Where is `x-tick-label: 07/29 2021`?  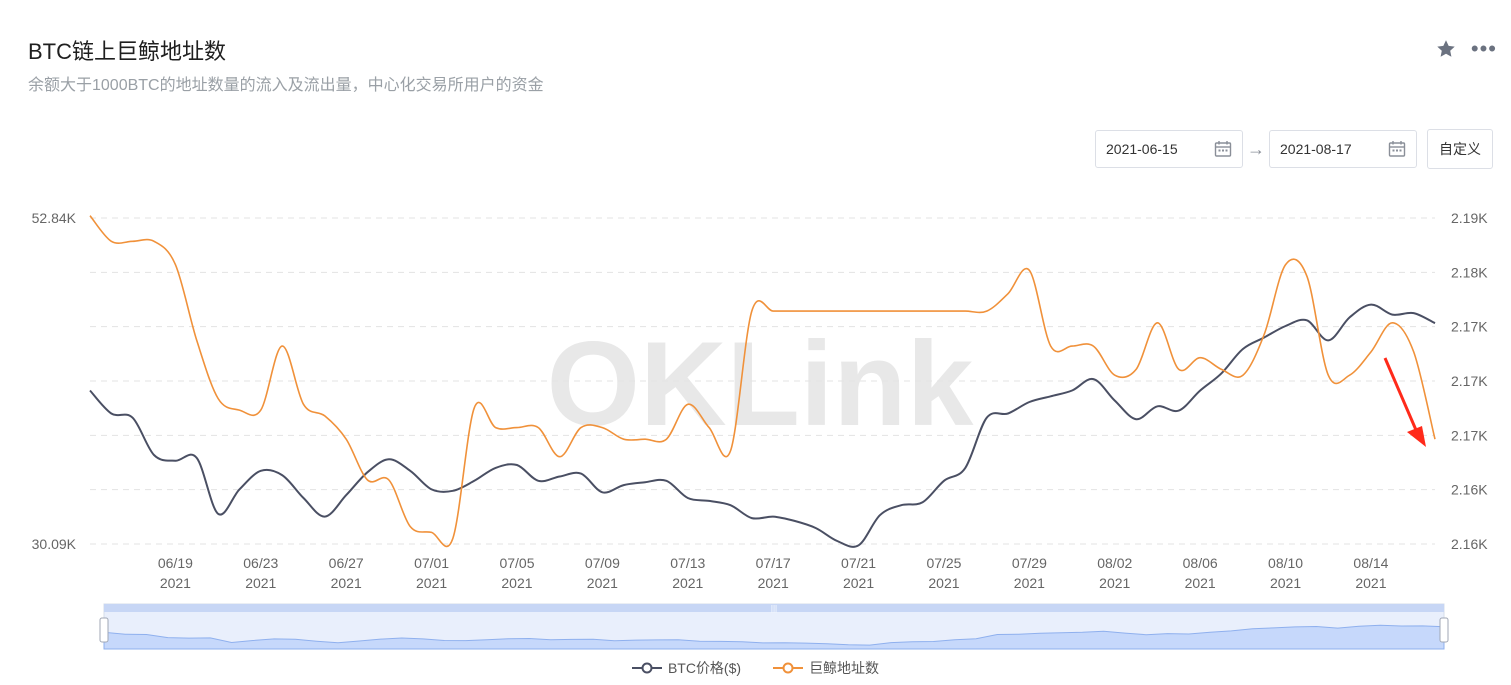 x-tick-label: 07/29 2021 is located at coordinates (1029, 573).